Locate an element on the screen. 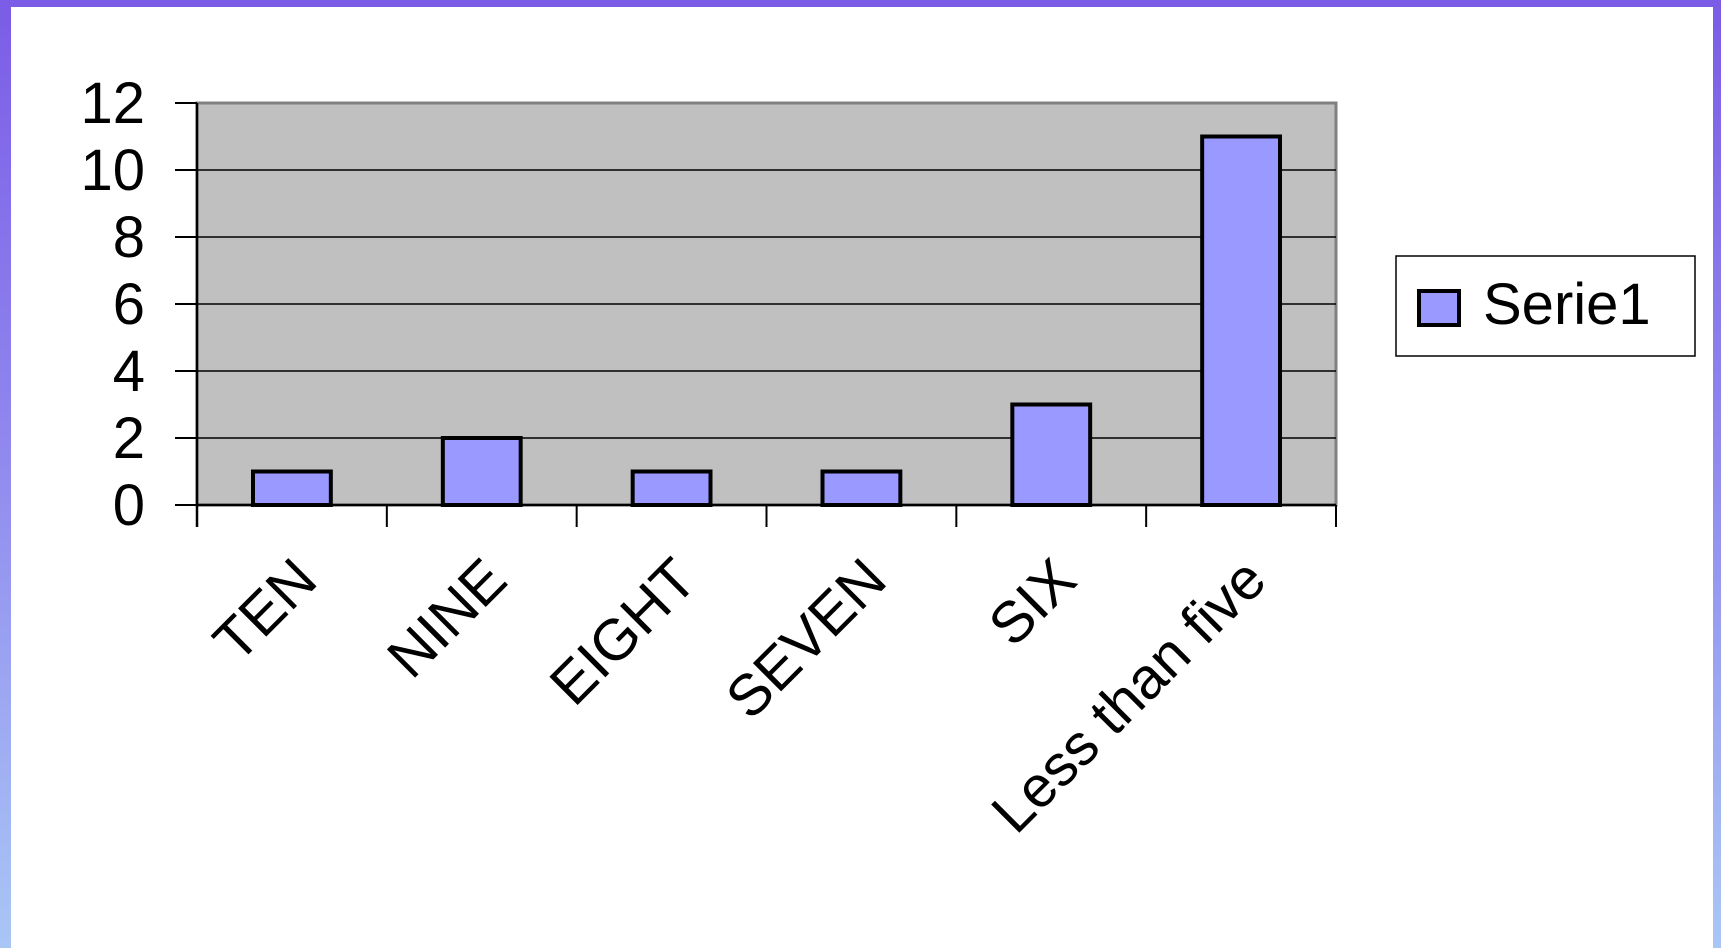  y-tick-label: 4 is located at coordinates (129, 371).